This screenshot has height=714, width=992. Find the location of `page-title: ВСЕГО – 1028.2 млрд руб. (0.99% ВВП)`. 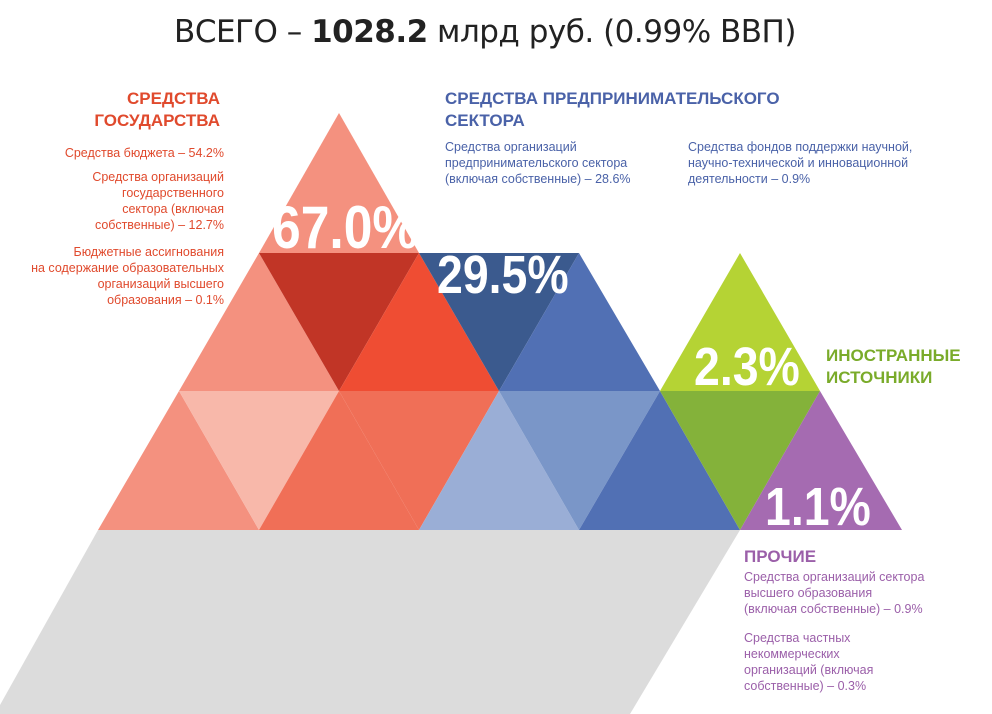

page-title: ВСЕГО – 1028.2 млрд руб. (0.99% ВВП) is located at coordinates (485, 32).